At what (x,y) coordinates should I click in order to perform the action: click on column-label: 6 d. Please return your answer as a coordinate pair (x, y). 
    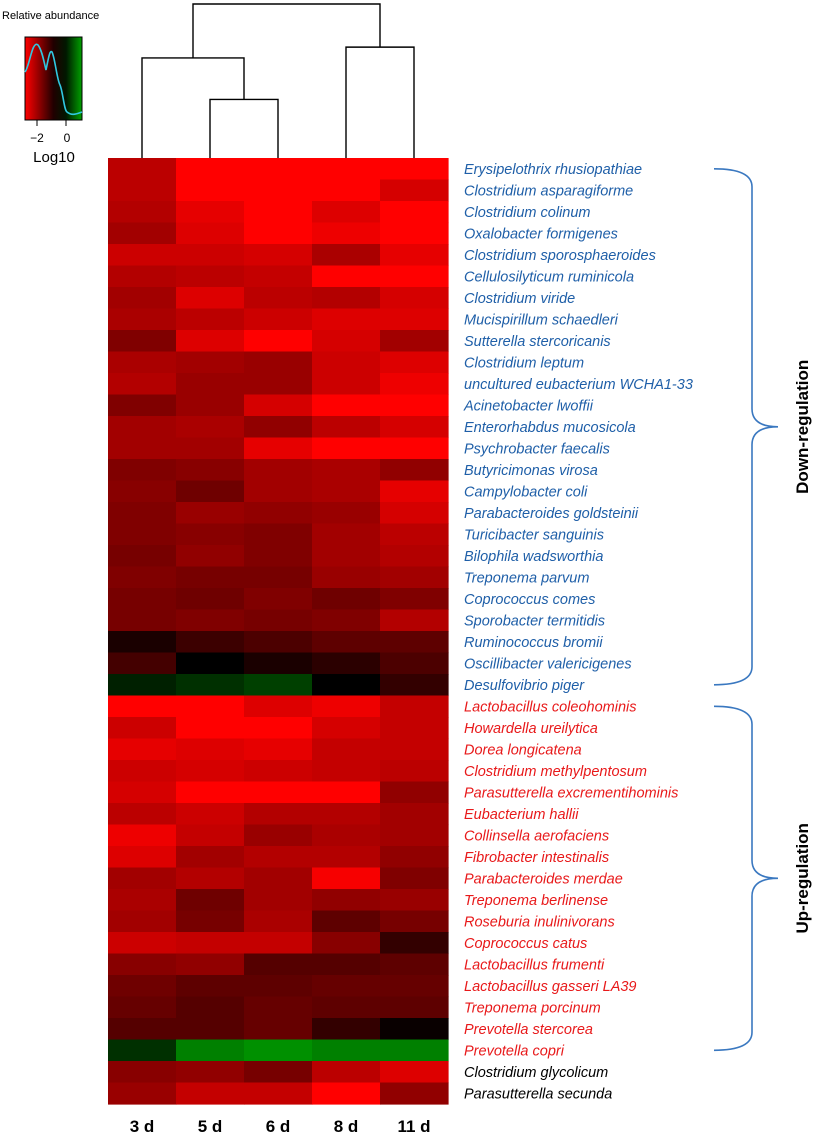
    Looking at the image, I should click on (278, 1126).